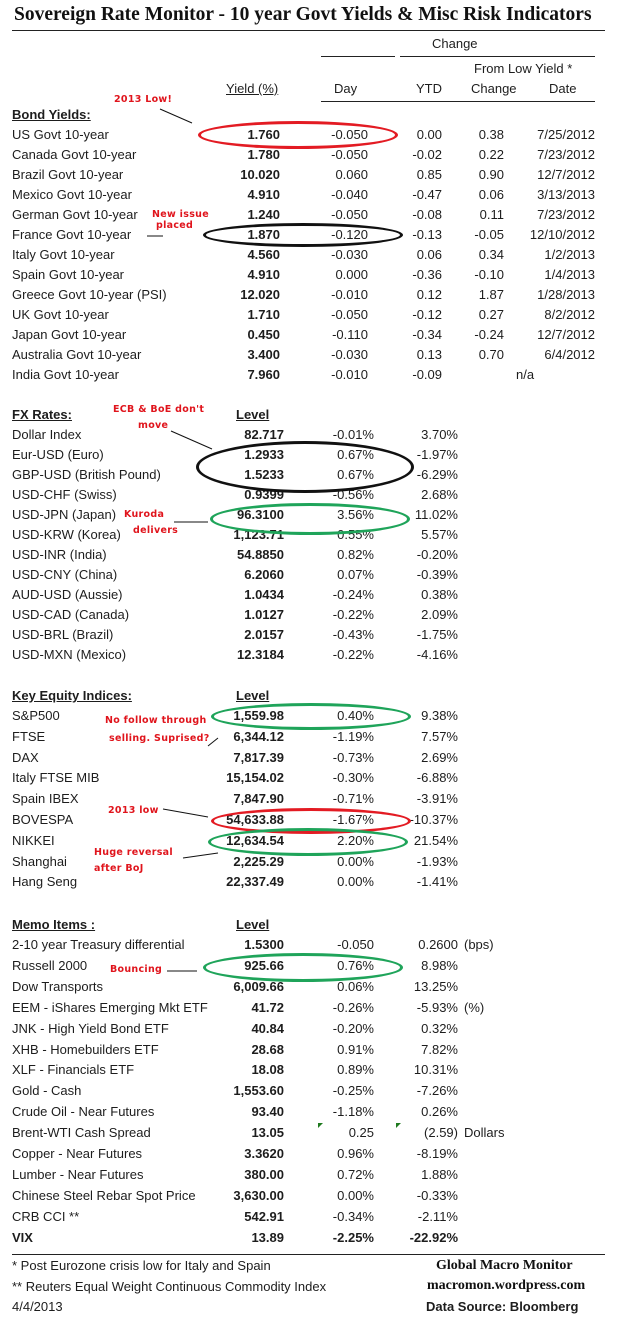  What do you see at coordinates (439, 1028) in the screenshot?
I see `row-ytd: 0.32%` at bounding box center [439, 1028].